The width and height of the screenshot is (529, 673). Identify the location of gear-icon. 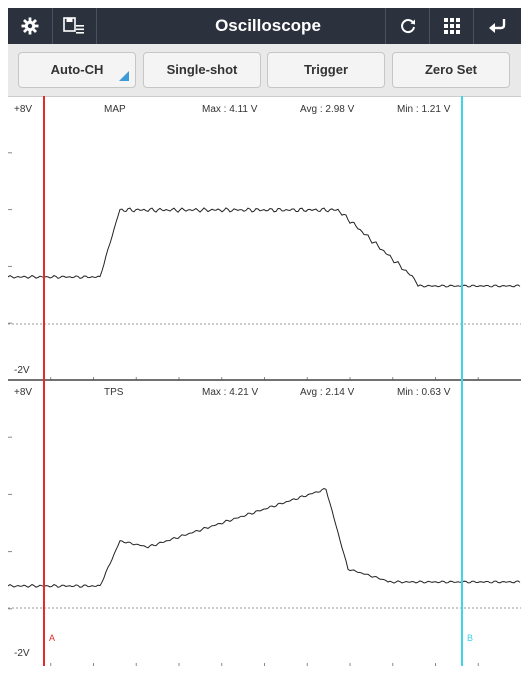
(30, 26).